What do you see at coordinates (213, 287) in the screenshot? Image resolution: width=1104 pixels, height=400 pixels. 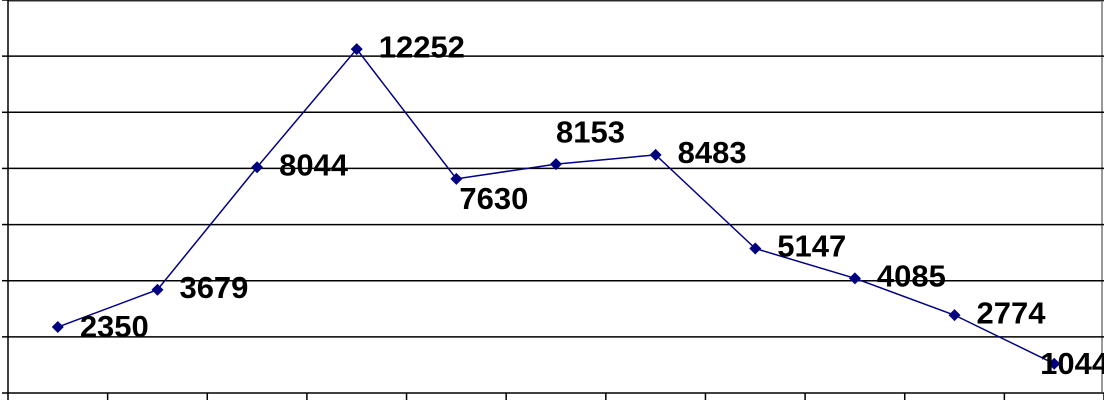 I see `data-label: 3679` at bounding box center [213, 287].